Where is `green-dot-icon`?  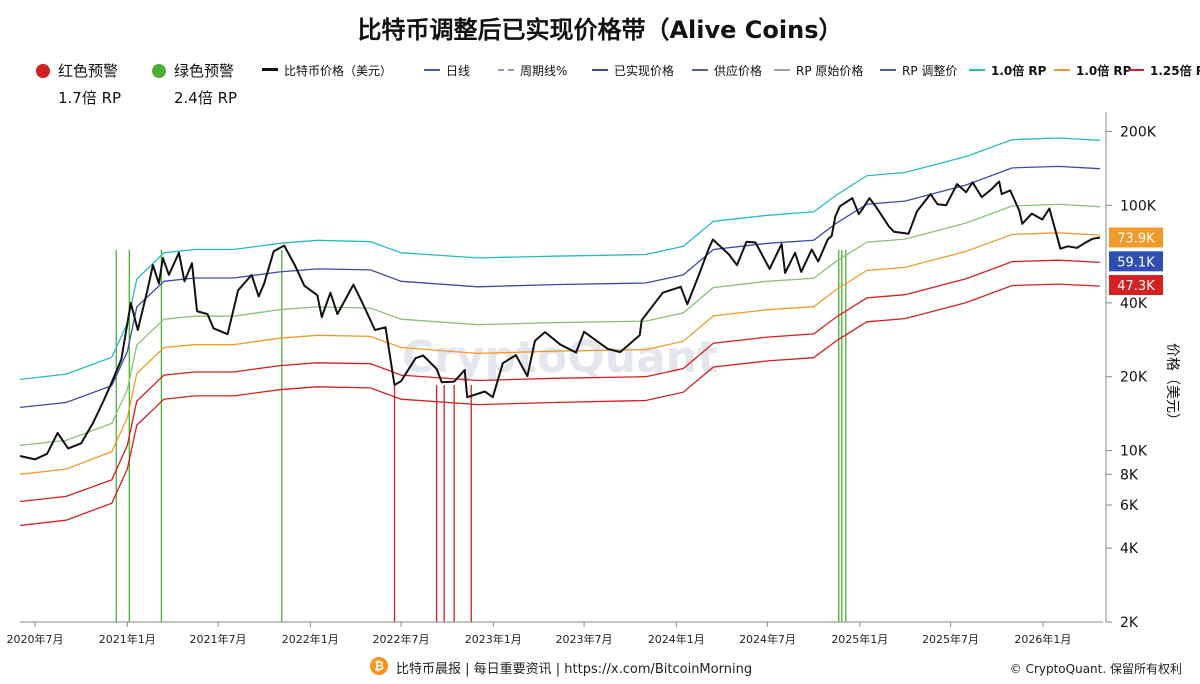
green-dot-icon is located at coordinates (159, 71).